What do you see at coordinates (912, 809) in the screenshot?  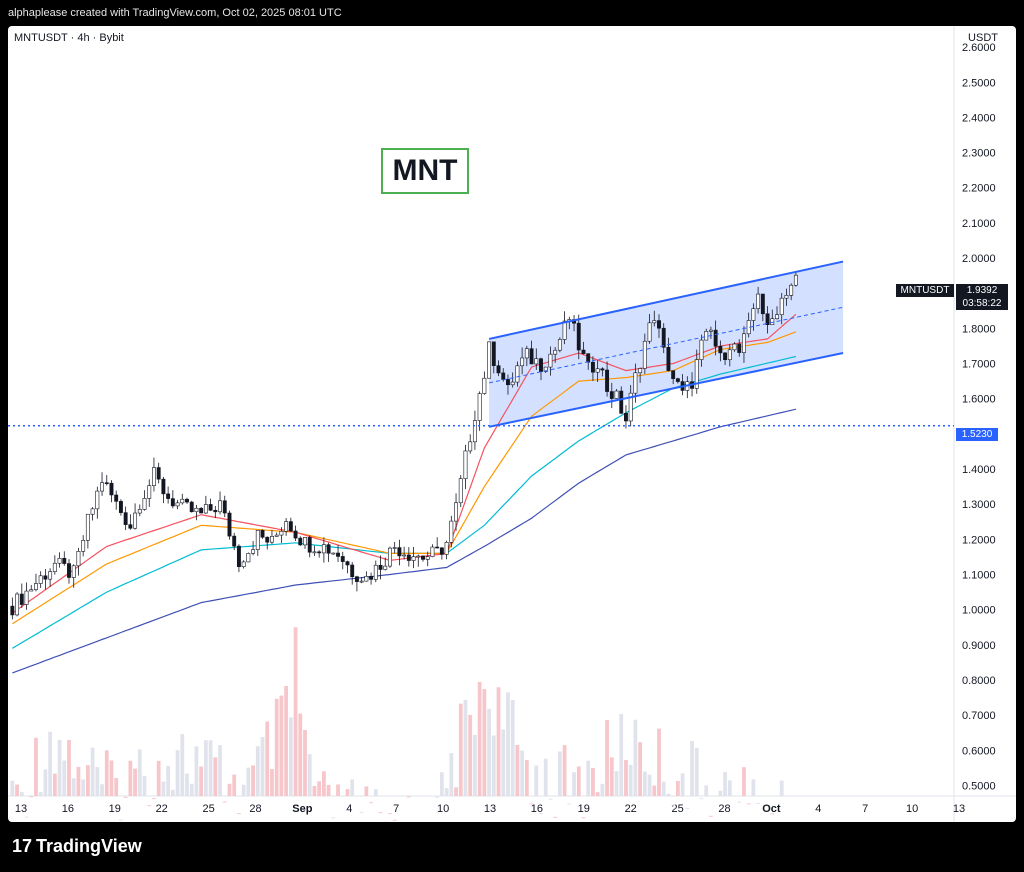 I see `x-tick-label: 10` at bounding box center [912, 809].